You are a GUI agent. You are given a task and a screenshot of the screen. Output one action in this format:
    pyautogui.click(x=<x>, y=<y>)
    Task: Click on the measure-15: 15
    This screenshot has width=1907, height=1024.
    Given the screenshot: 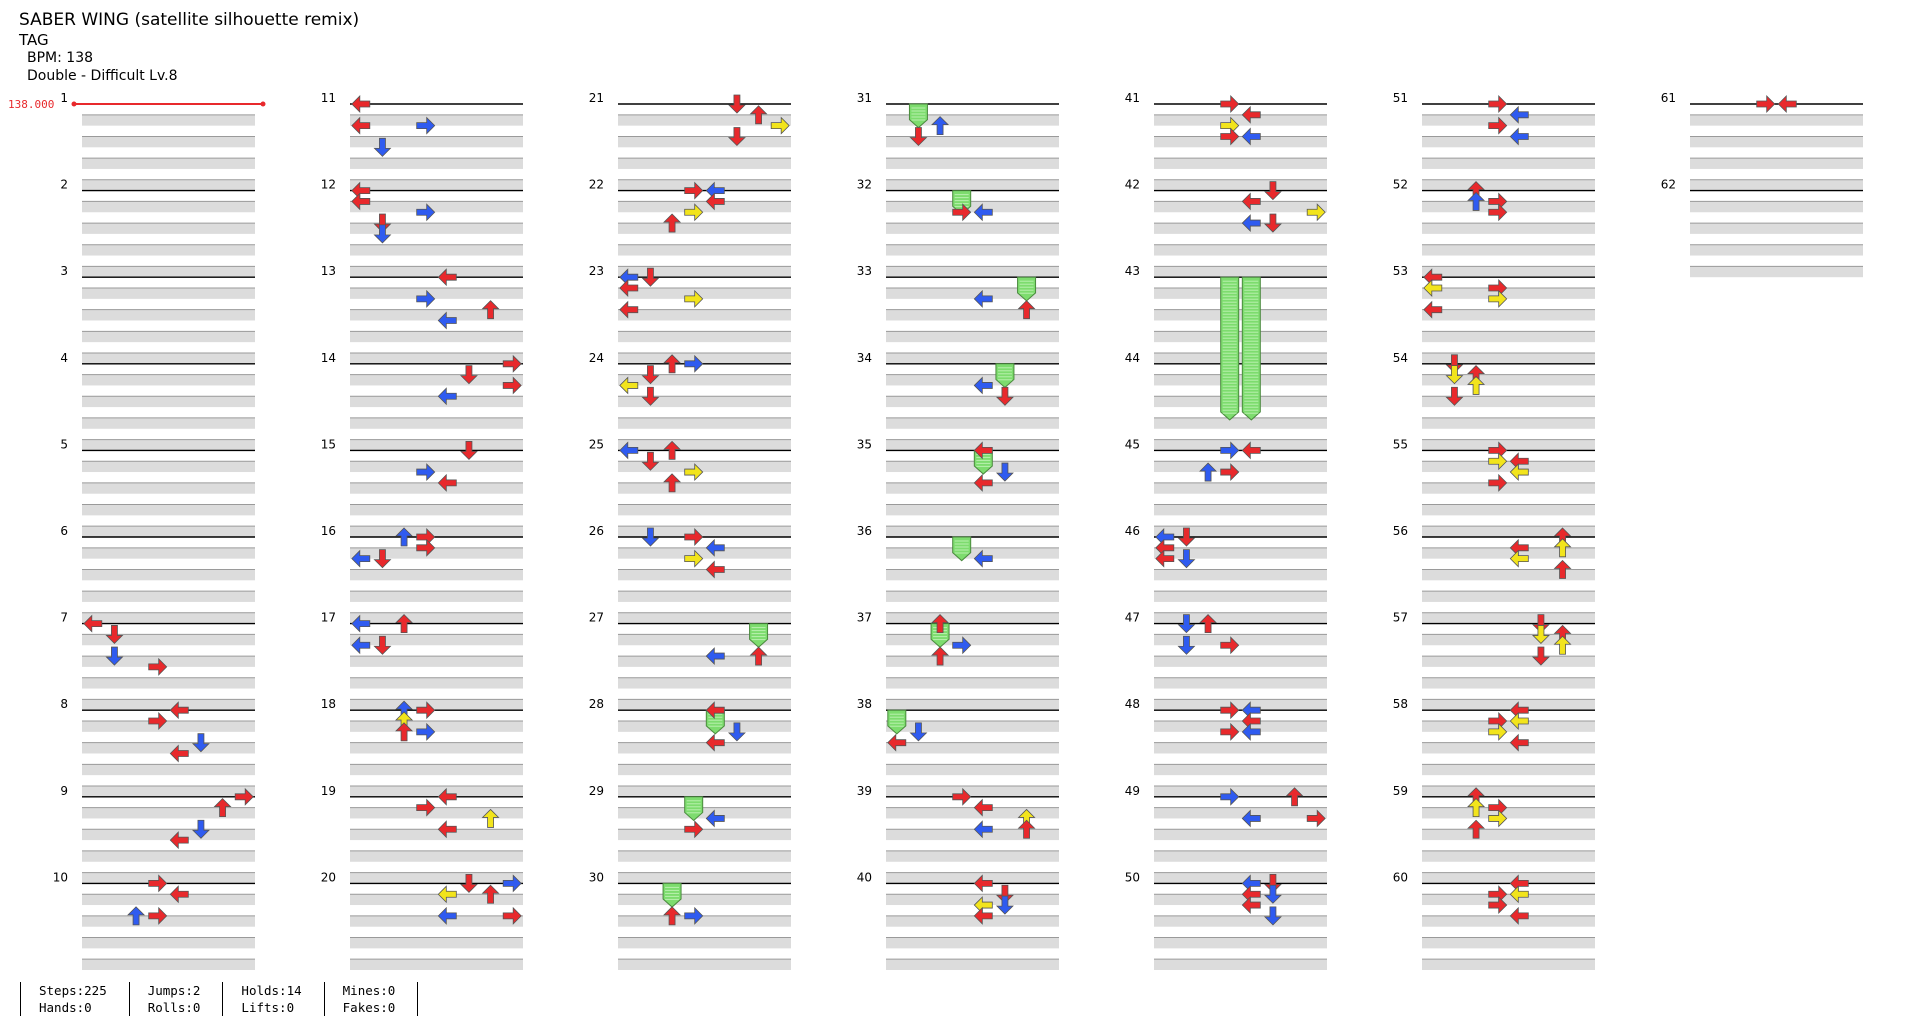 What is the action you would take?
    pyautogui.click(x=422, y=487)
    